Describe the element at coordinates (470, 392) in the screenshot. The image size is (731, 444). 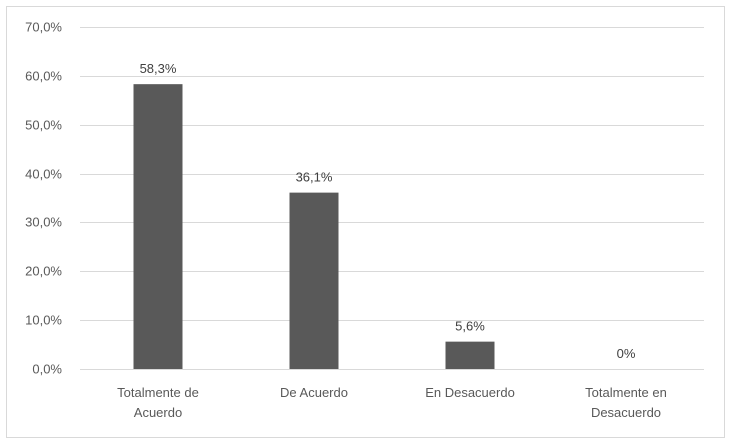
I see `x-category-label: En Desacuerdo` at that location.